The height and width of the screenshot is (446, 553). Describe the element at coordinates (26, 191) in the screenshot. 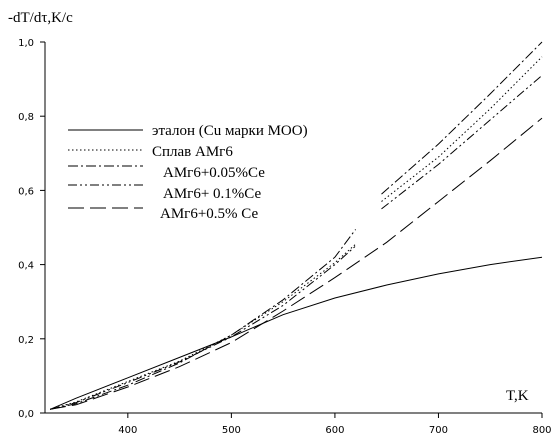

I see `y-tick-label: 0,6` at that location.